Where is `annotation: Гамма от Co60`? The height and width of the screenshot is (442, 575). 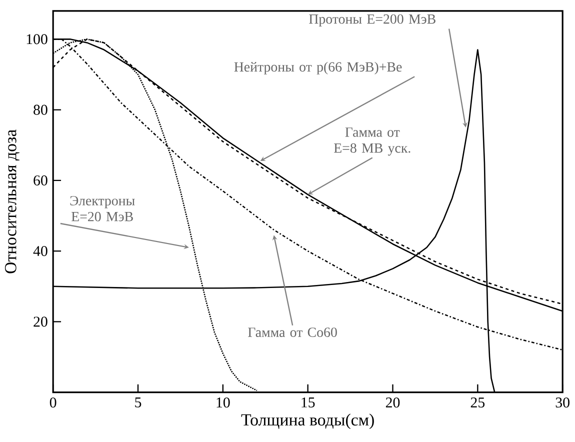 annotation: Гамма от Co60 is located at coordinates (292, 332).